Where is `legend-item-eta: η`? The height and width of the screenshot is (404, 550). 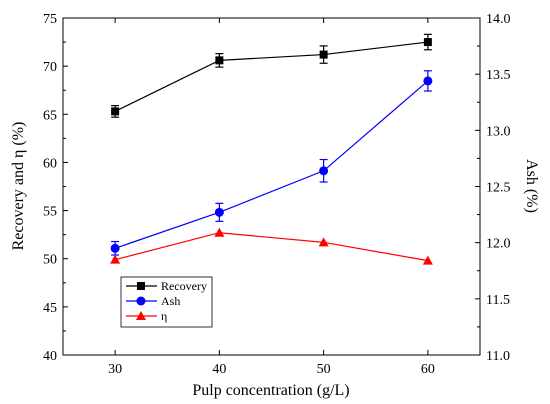 legend-item-eta: η is located at coordinates (146, 316).